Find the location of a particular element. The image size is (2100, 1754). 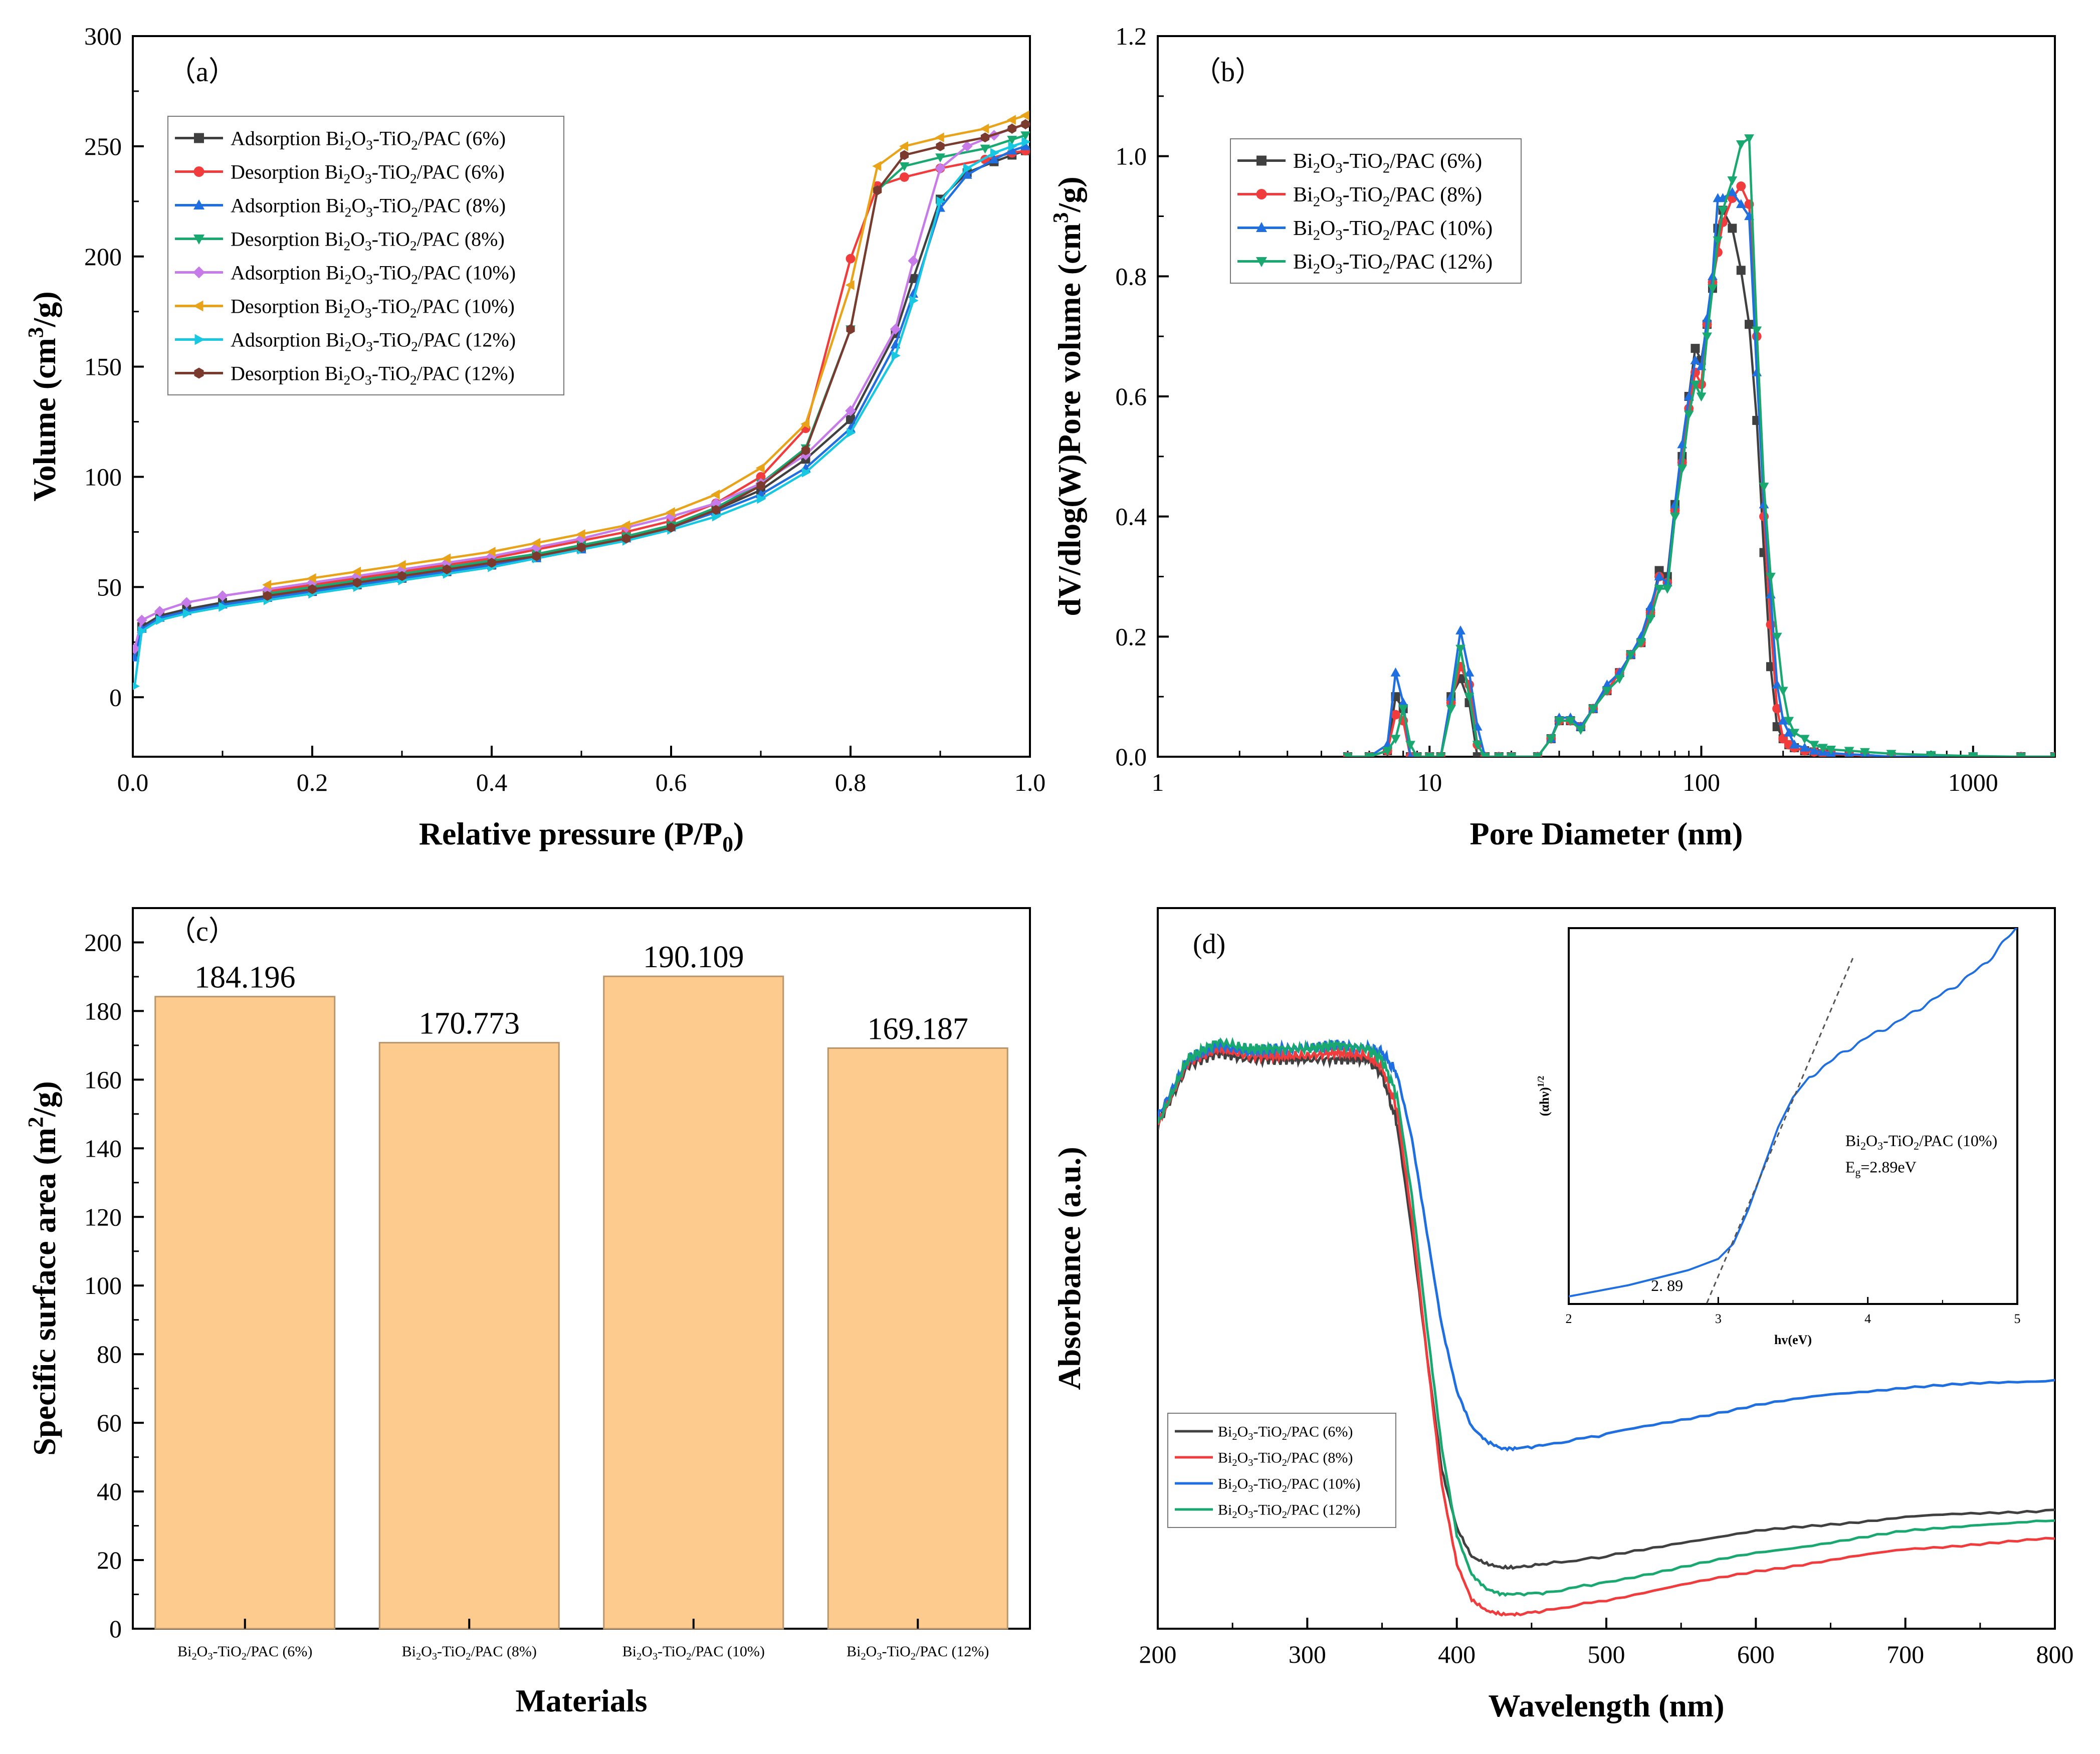

panel-c-category-label-4: Bi2O3​-TiO2​/PAC (12%) is located at coordinates (918, 1652).